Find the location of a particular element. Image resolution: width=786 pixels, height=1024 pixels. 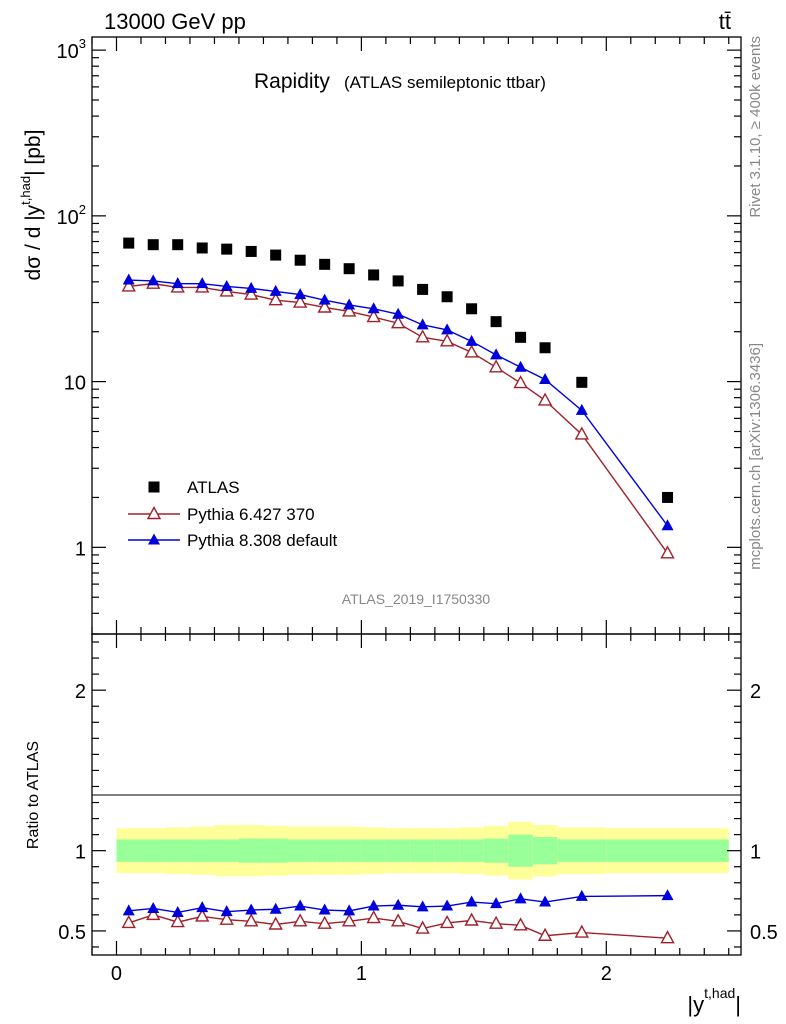

watermark-analysis-id: ATLAS_2019_I1750330 is located at coordinates (416, 599).